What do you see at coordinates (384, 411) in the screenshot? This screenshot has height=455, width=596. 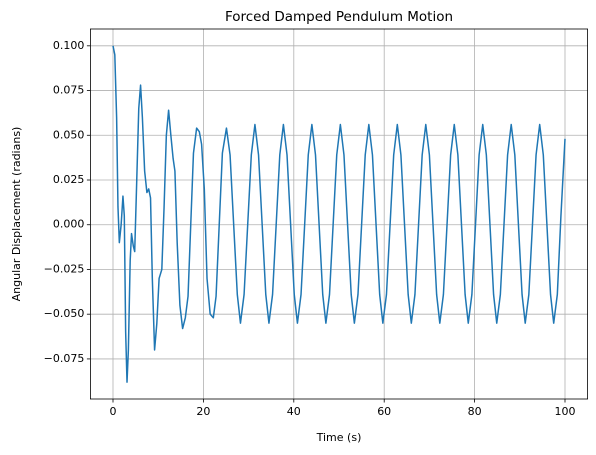 I see `x-tick-label: 60` at bounding box center [384, 411].